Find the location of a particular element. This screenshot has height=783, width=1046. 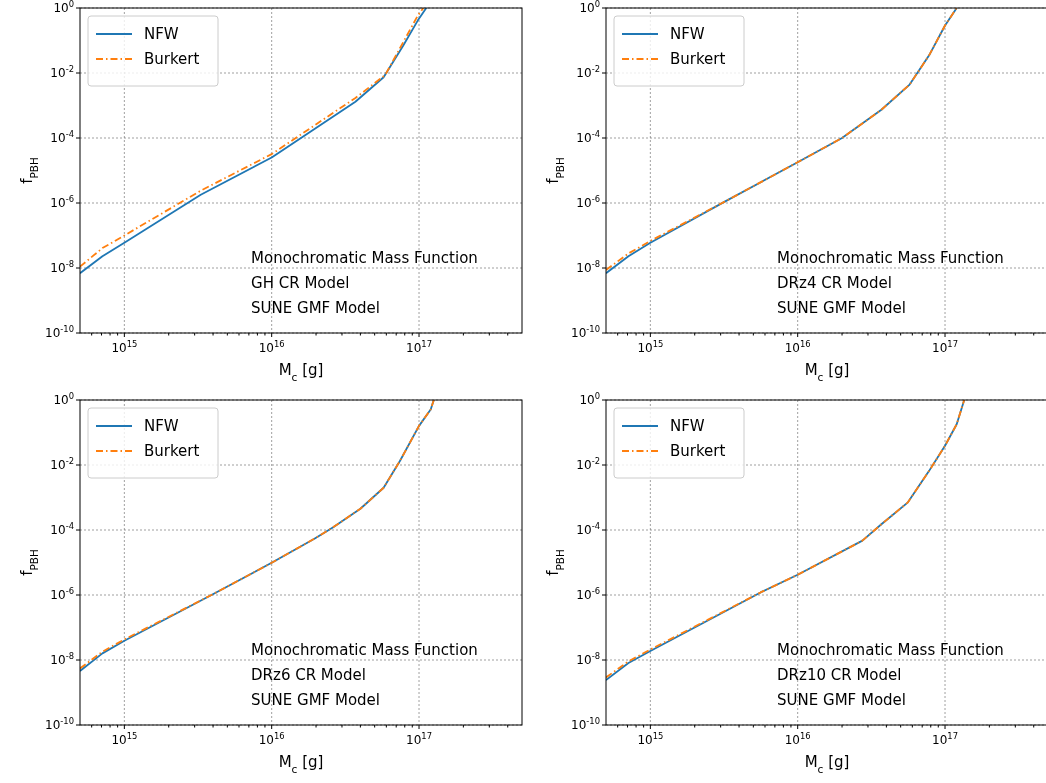

annotation: DRz4 CR Model is located at coordinates (834, 283).